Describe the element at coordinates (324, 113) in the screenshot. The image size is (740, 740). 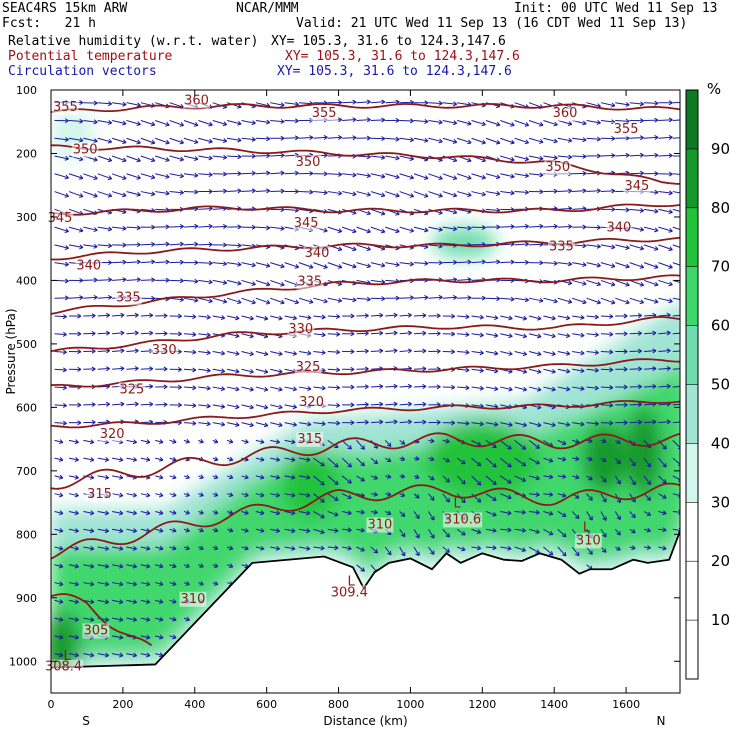
I see `contour-label: 355` at that location.